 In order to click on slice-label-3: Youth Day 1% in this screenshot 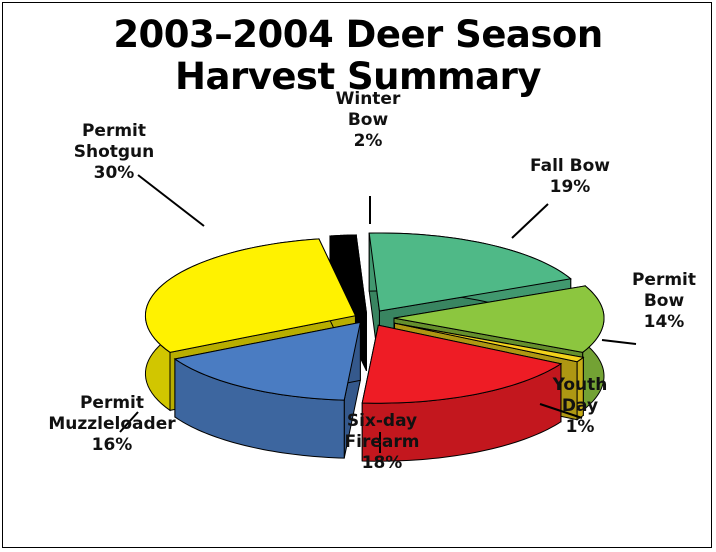, I will do `click(580, 406)`.